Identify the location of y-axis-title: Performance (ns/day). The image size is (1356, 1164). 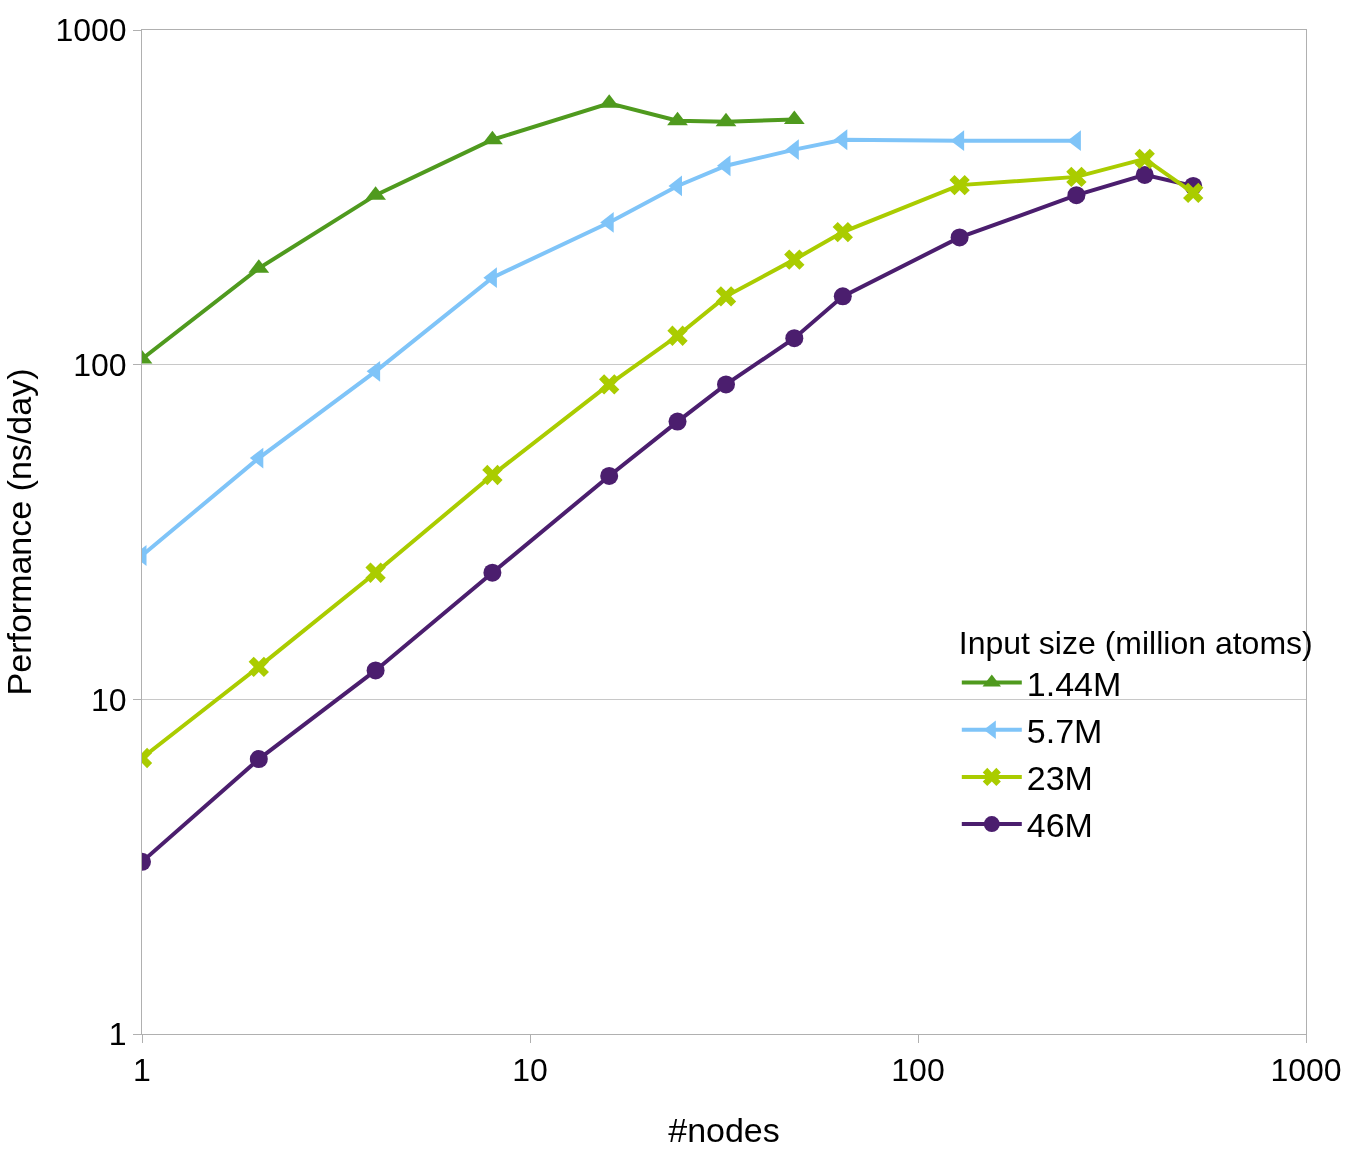
(19, 532).